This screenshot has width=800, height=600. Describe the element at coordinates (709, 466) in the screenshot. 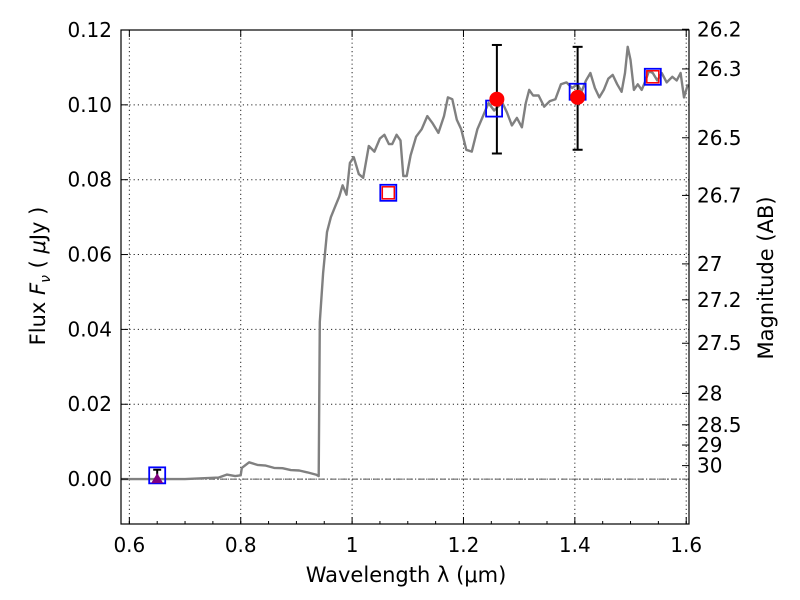

I see `magnitude-tick-label: 30` at that location.